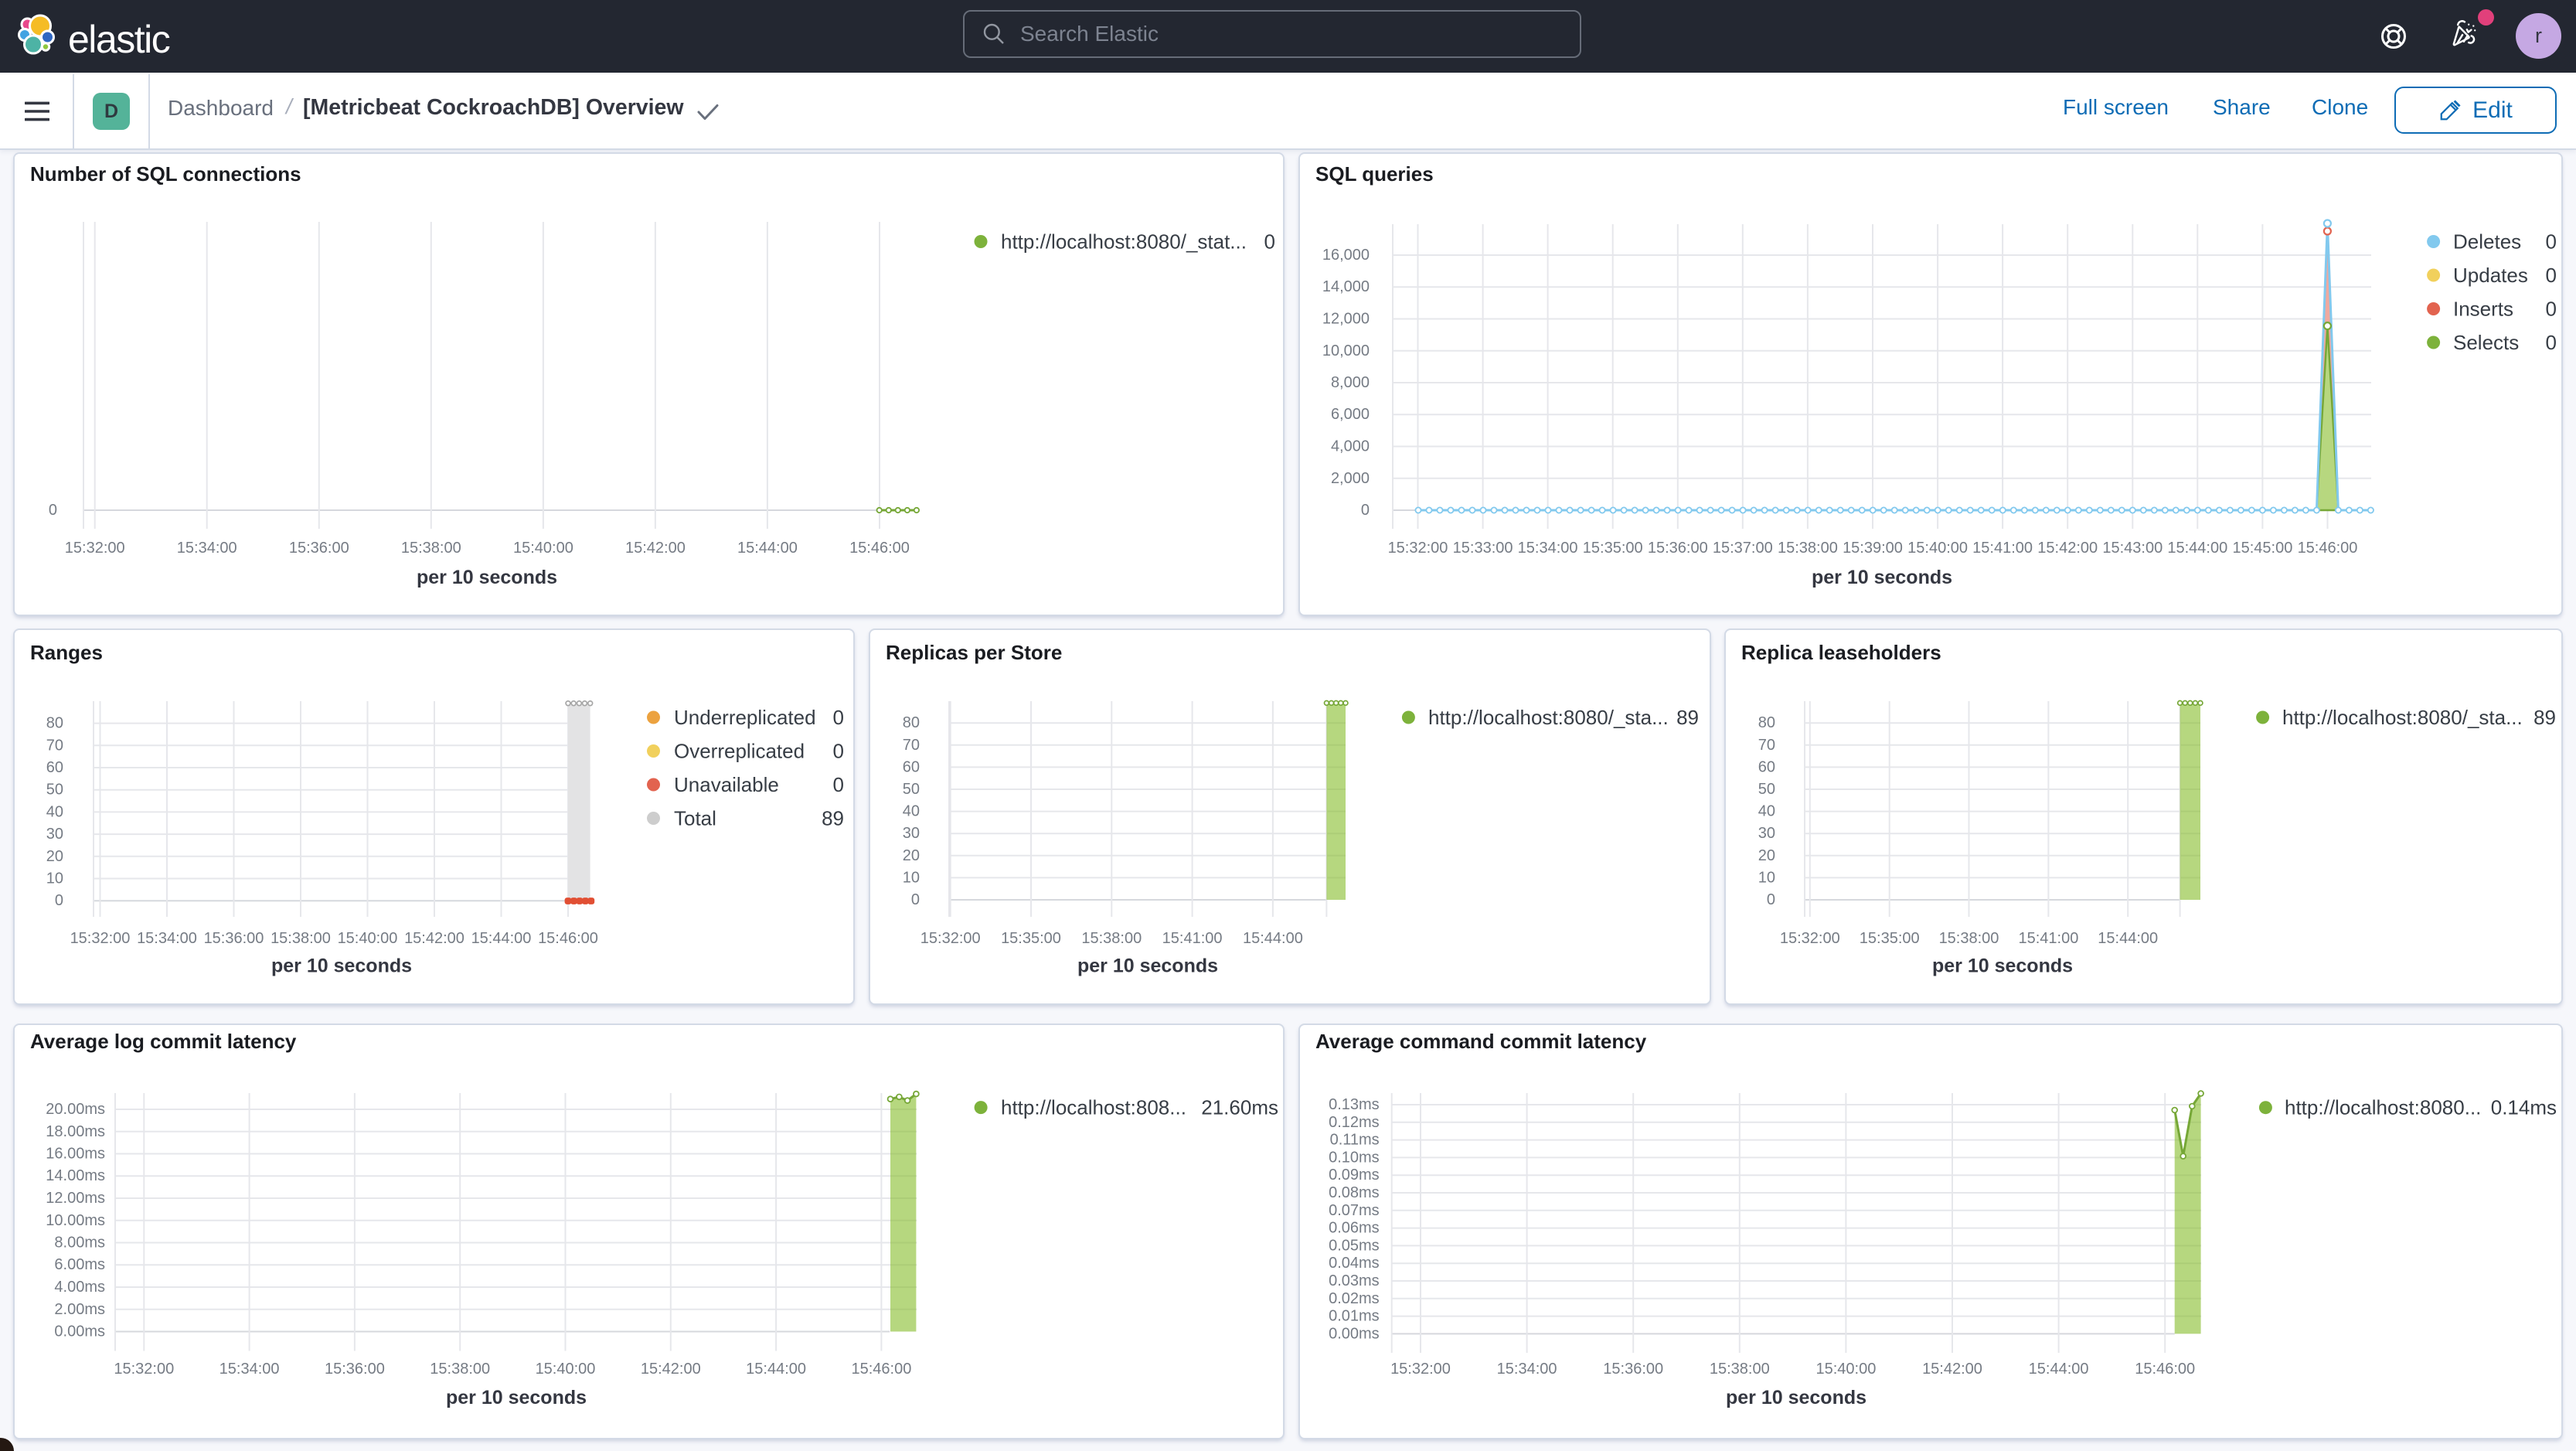  I want to click on svg-text: 0.12ms, so click(1354, 1122).